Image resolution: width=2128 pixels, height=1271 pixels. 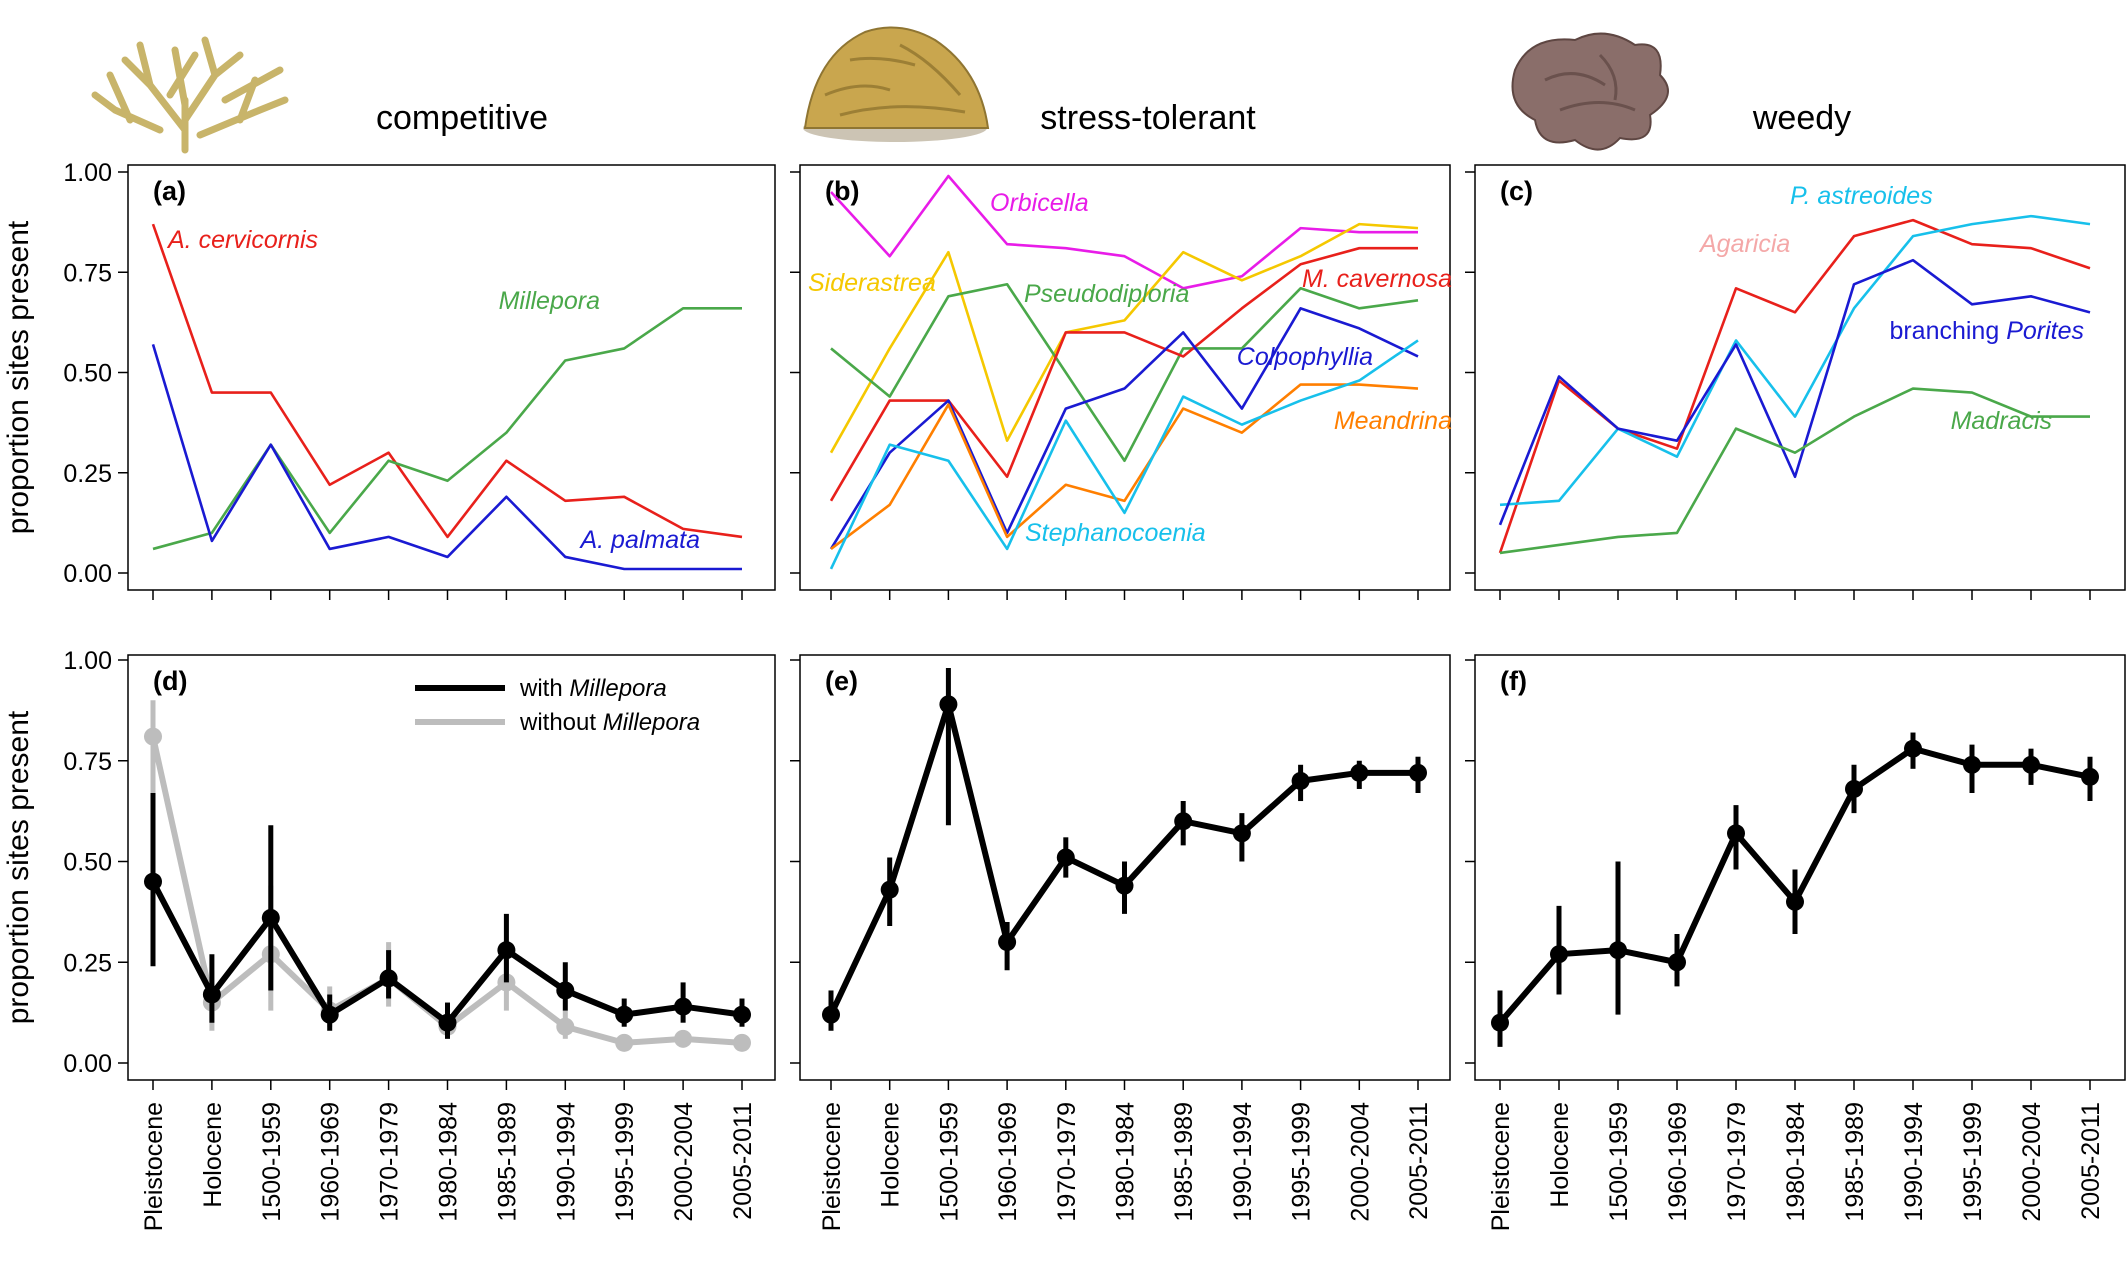 I want to click on y-axis-label: proportion sites present, so click(x=18, y=377).